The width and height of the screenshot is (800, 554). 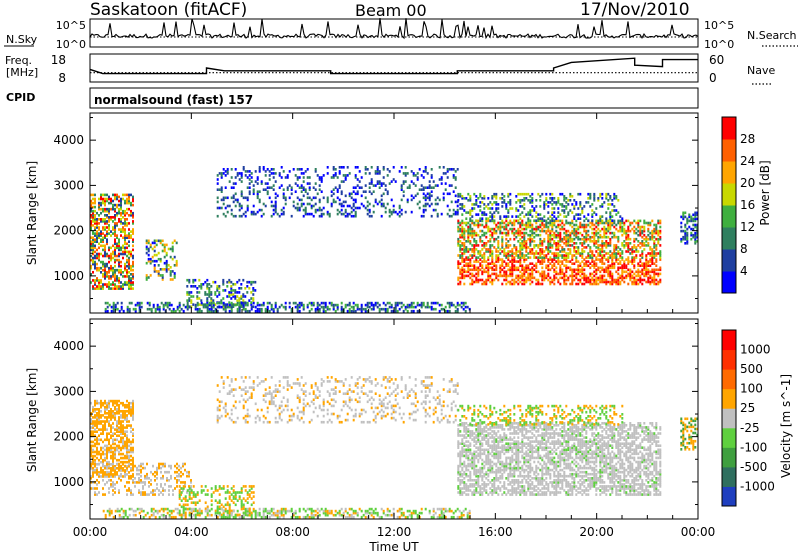 What do you see at coordinates (68, 482) in the screenshot?
I see `velocity-ytick-1000: 1000` at bounding box center [68, 482].